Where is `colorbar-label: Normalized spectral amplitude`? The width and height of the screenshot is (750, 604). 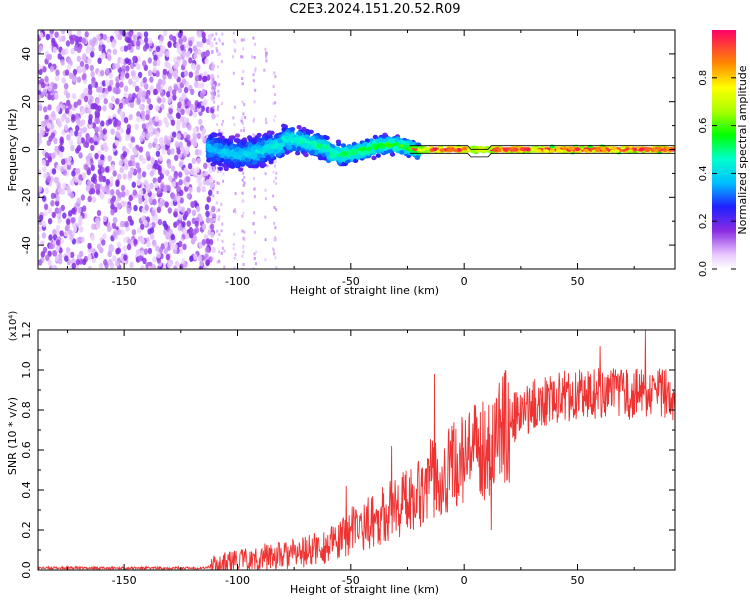
colorbar-label: Normalized spectral amplitude is located at coordinates (742, 149).